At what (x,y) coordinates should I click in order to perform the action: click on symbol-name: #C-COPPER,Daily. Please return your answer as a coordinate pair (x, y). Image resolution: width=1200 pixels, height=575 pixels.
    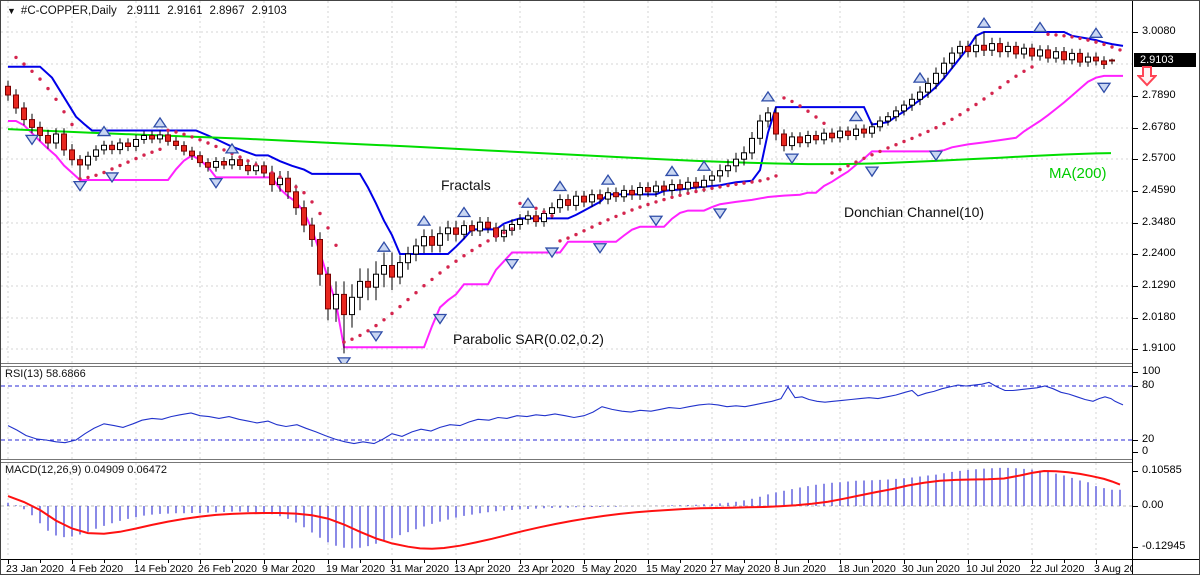
    Looking at the image, I should click on (68, 11).